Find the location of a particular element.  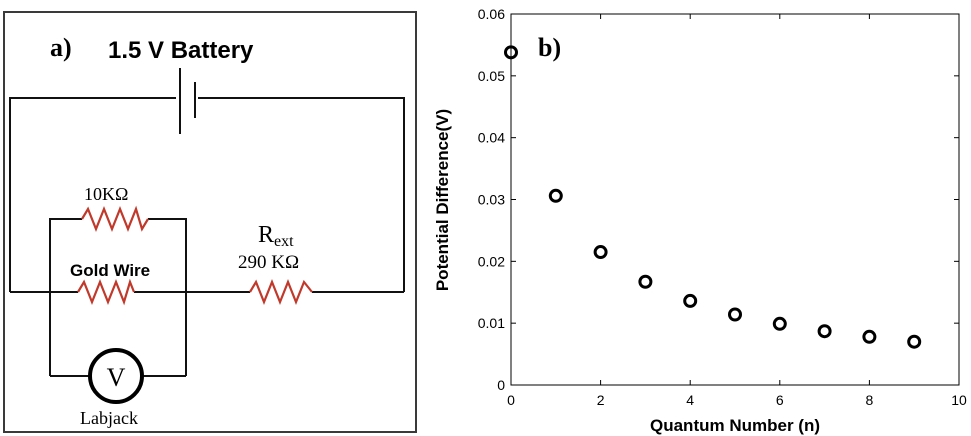

wire-left-top is located at coordinates (92, 194).